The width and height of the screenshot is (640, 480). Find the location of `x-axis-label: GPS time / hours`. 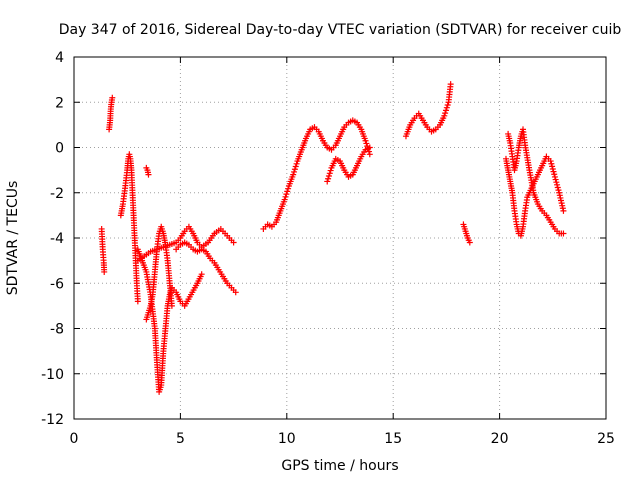

x-axis-label: GPS time / hours is located at coordinates (339, 466).